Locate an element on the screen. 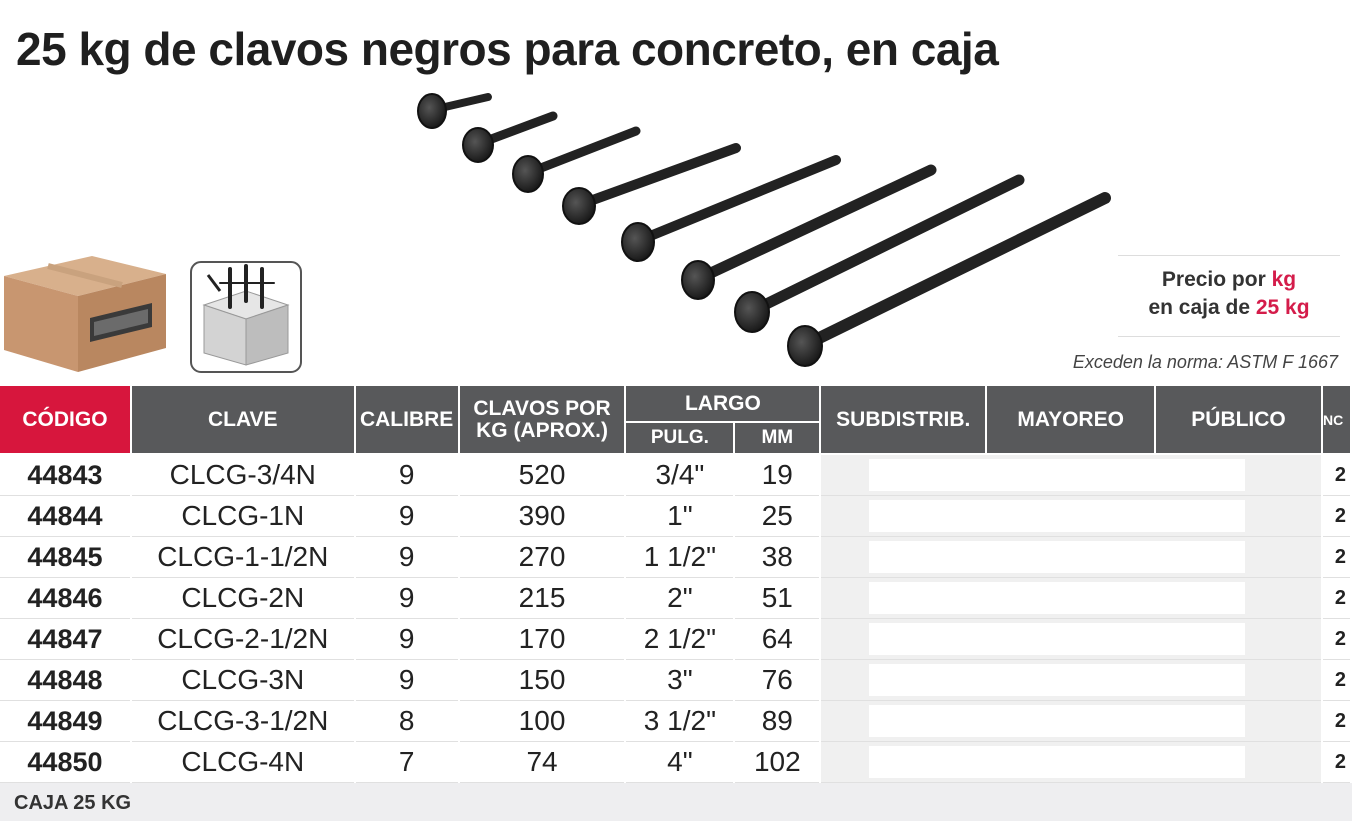 This screenshot has height=821, width=1352. cell-codigo: 44844 is located at coordinates (66, 516).